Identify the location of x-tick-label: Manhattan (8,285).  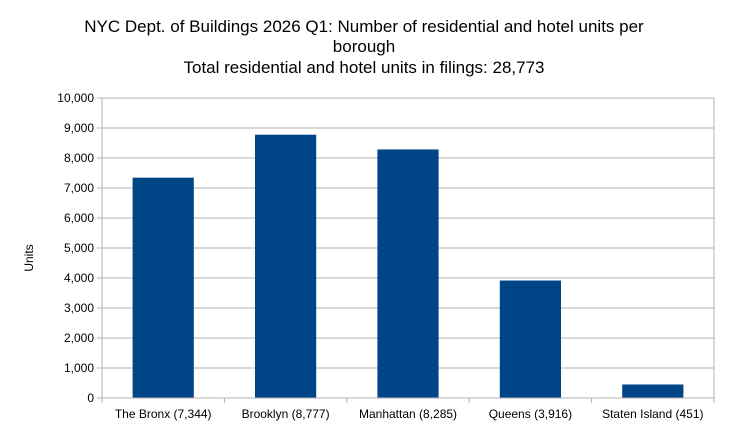
(408, 414).